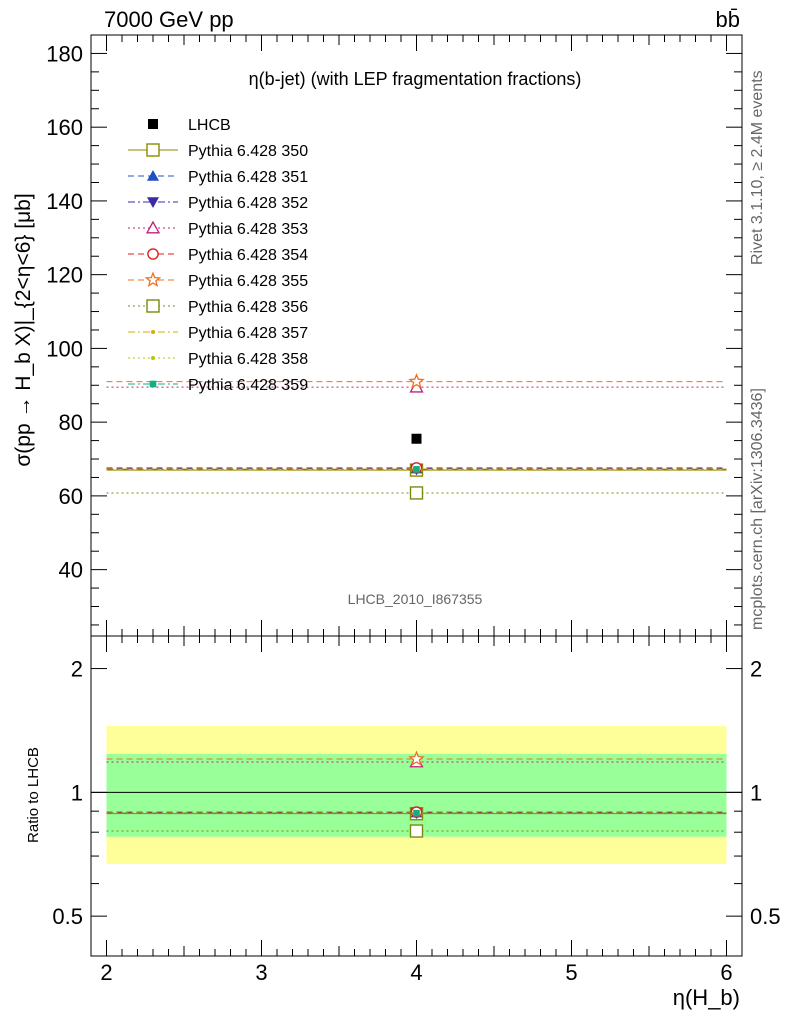 Image resolution: width=786 pixels, height=1024 pixels. What do you see at coordinates (77, 669) in the screenshot?
I see `ratio-y-tick-label: 2` at bounding box center [77, 669].